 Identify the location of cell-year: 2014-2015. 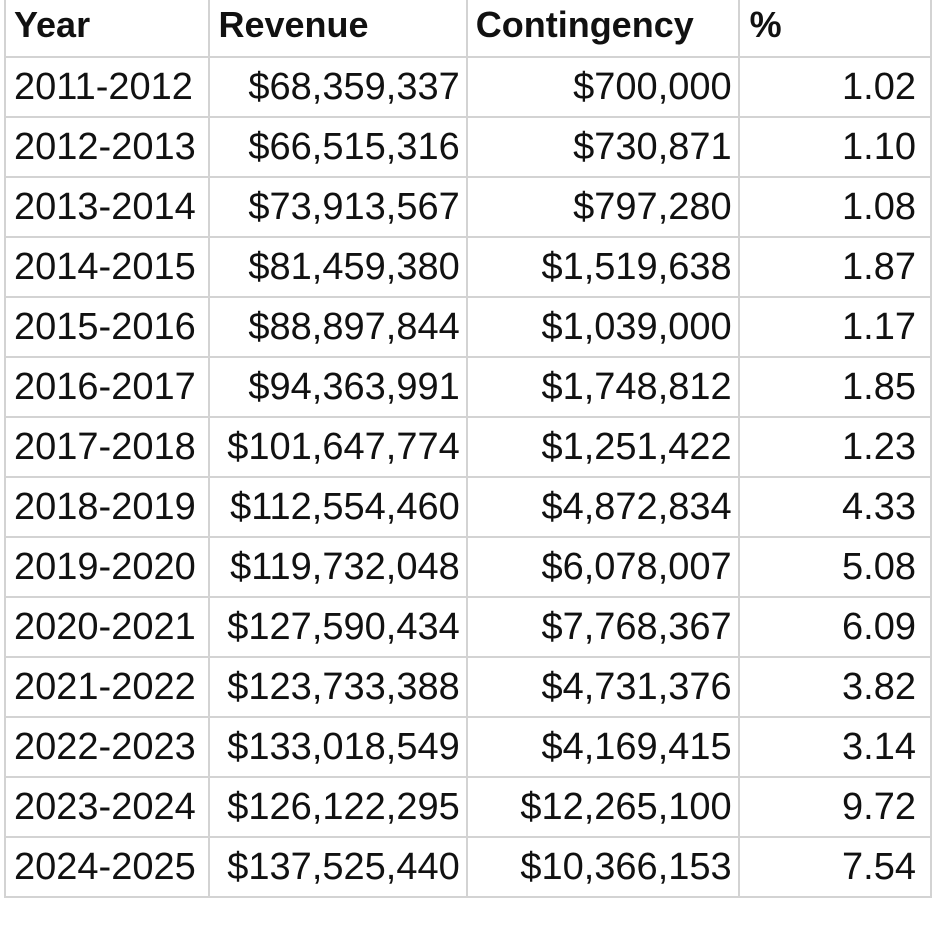
(107, 267).